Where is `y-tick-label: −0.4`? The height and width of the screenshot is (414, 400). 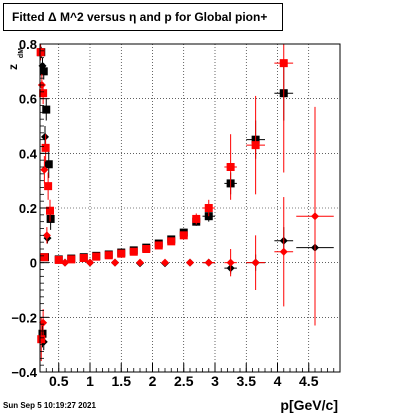
y-tick-label: −0.4 is located at coordinates (24, 372).